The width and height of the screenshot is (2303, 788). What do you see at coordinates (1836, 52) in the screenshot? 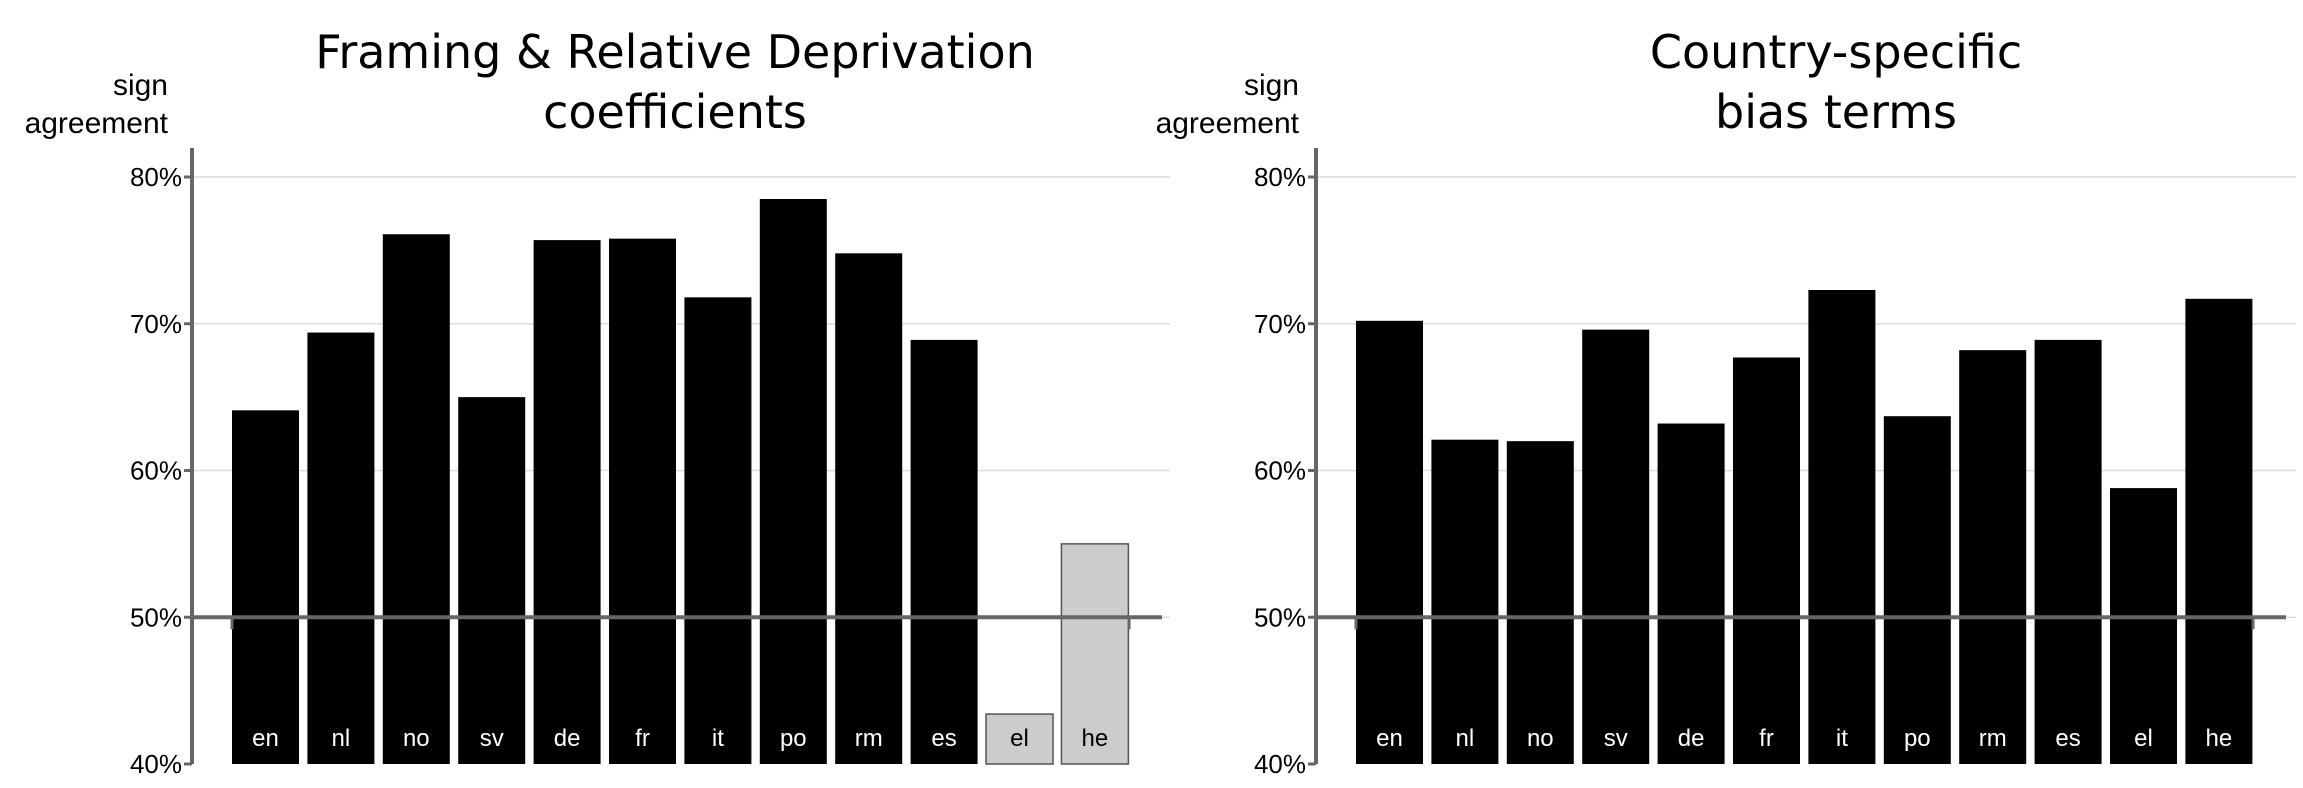
I see `chart-title-line: Country-specific` at bounding box center [1836, 52].